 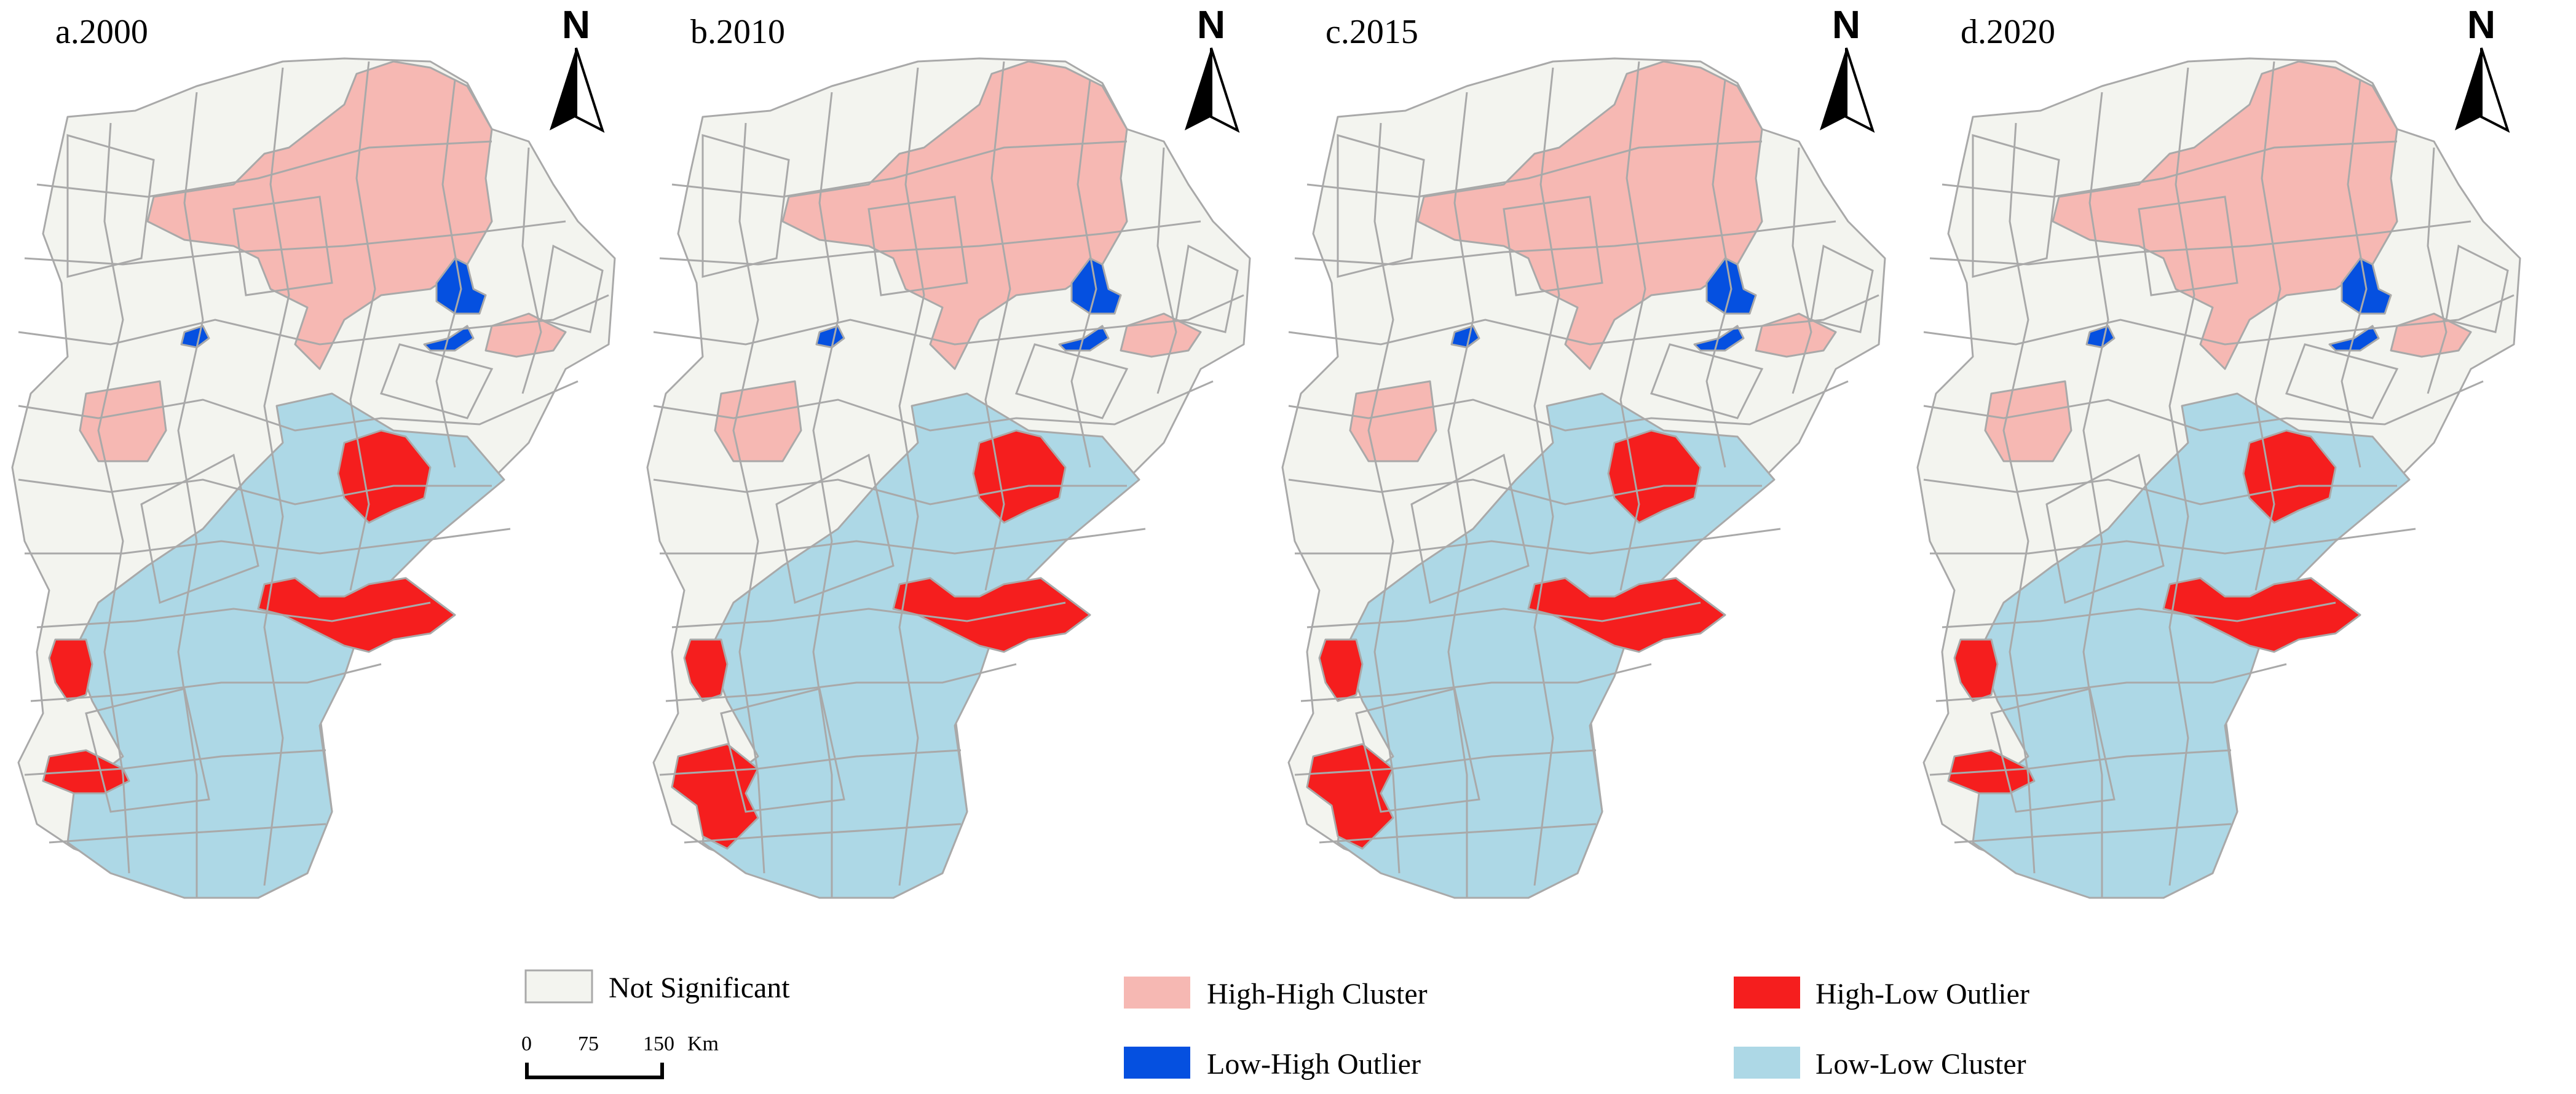 I want to click on legend-item-not-significant: Not Significant, so click(x=657, y=987).